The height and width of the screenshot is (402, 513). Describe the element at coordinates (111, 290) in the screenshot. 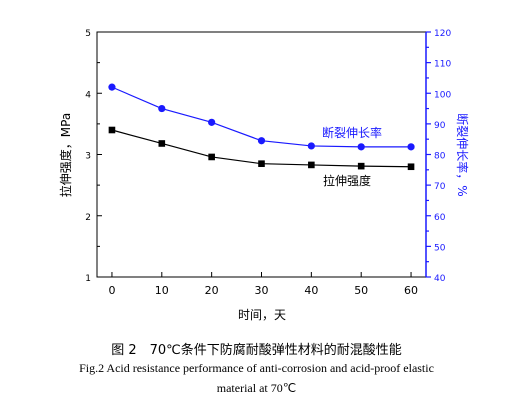

I see `x-tick-label-0: 0` at that location.